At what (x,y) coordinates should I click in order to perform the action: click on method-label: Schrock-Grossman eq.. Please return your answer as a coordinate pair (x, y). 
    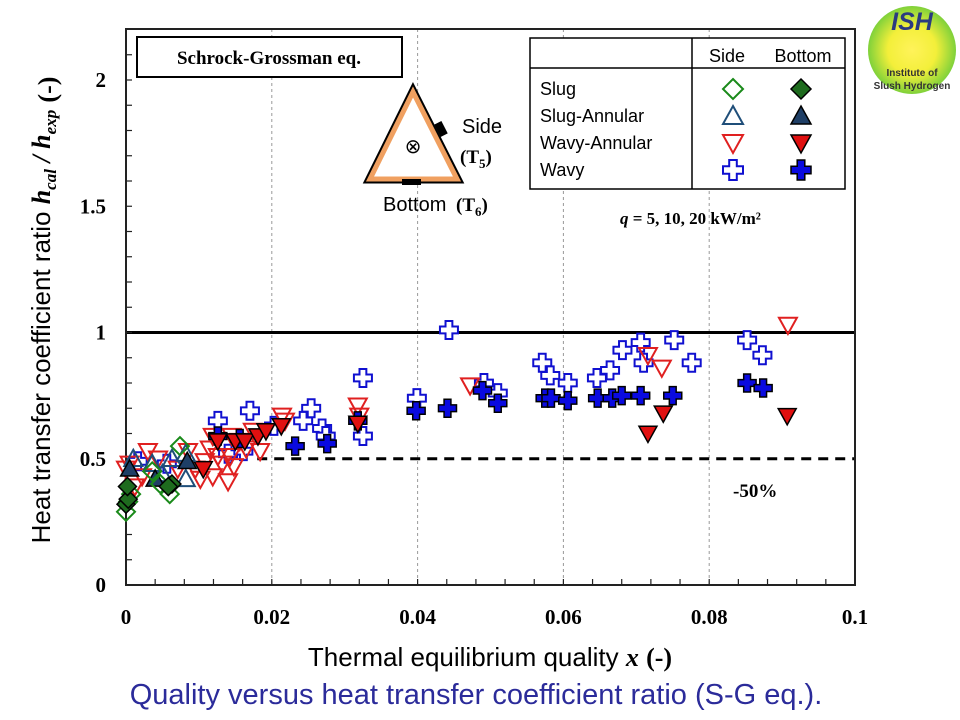
    Looking at the image, I should click on (269, 58).